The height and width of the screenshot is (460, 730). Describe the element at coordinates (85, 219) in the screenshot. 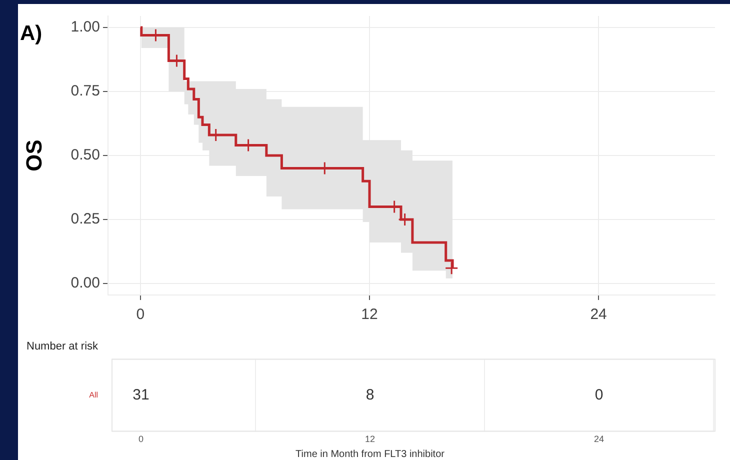

I see `y-tick-label: 0.25` at that location.